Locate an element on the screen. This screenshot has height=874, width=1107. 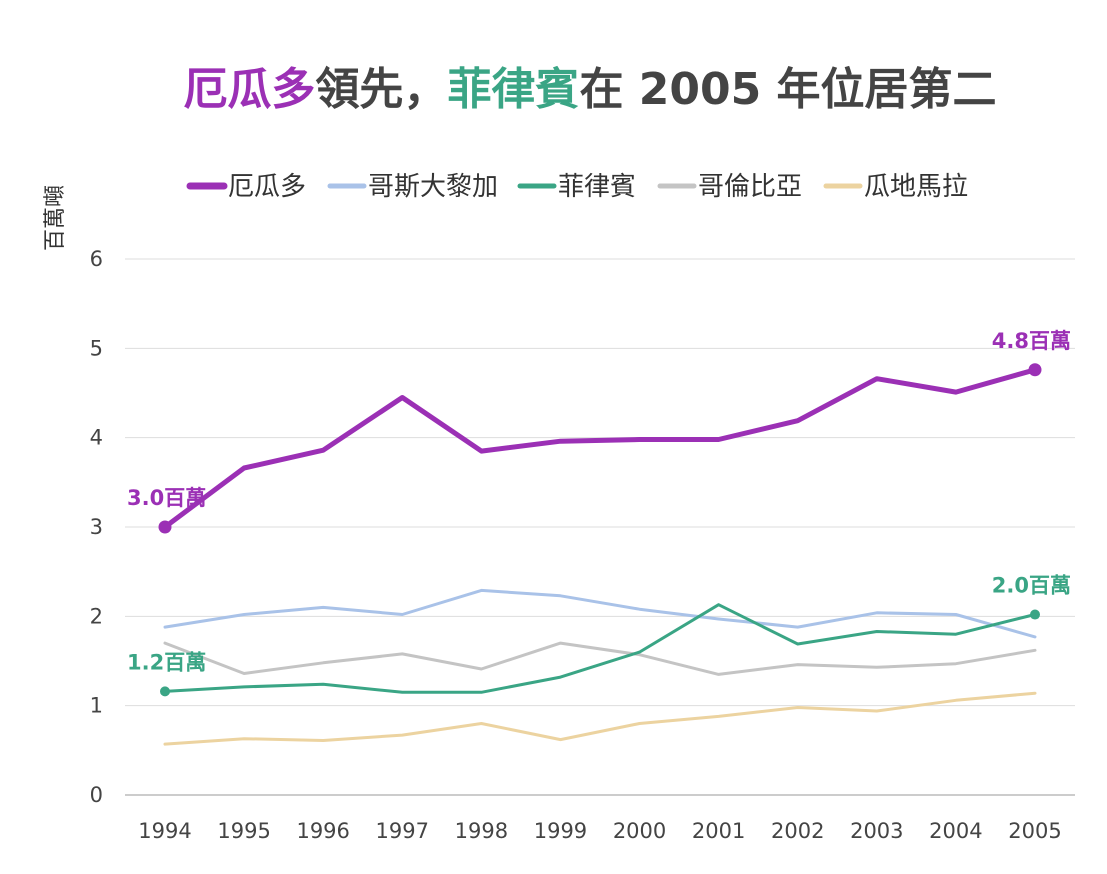
x-tick-label: 1997 is located at coordinates (402, 831).